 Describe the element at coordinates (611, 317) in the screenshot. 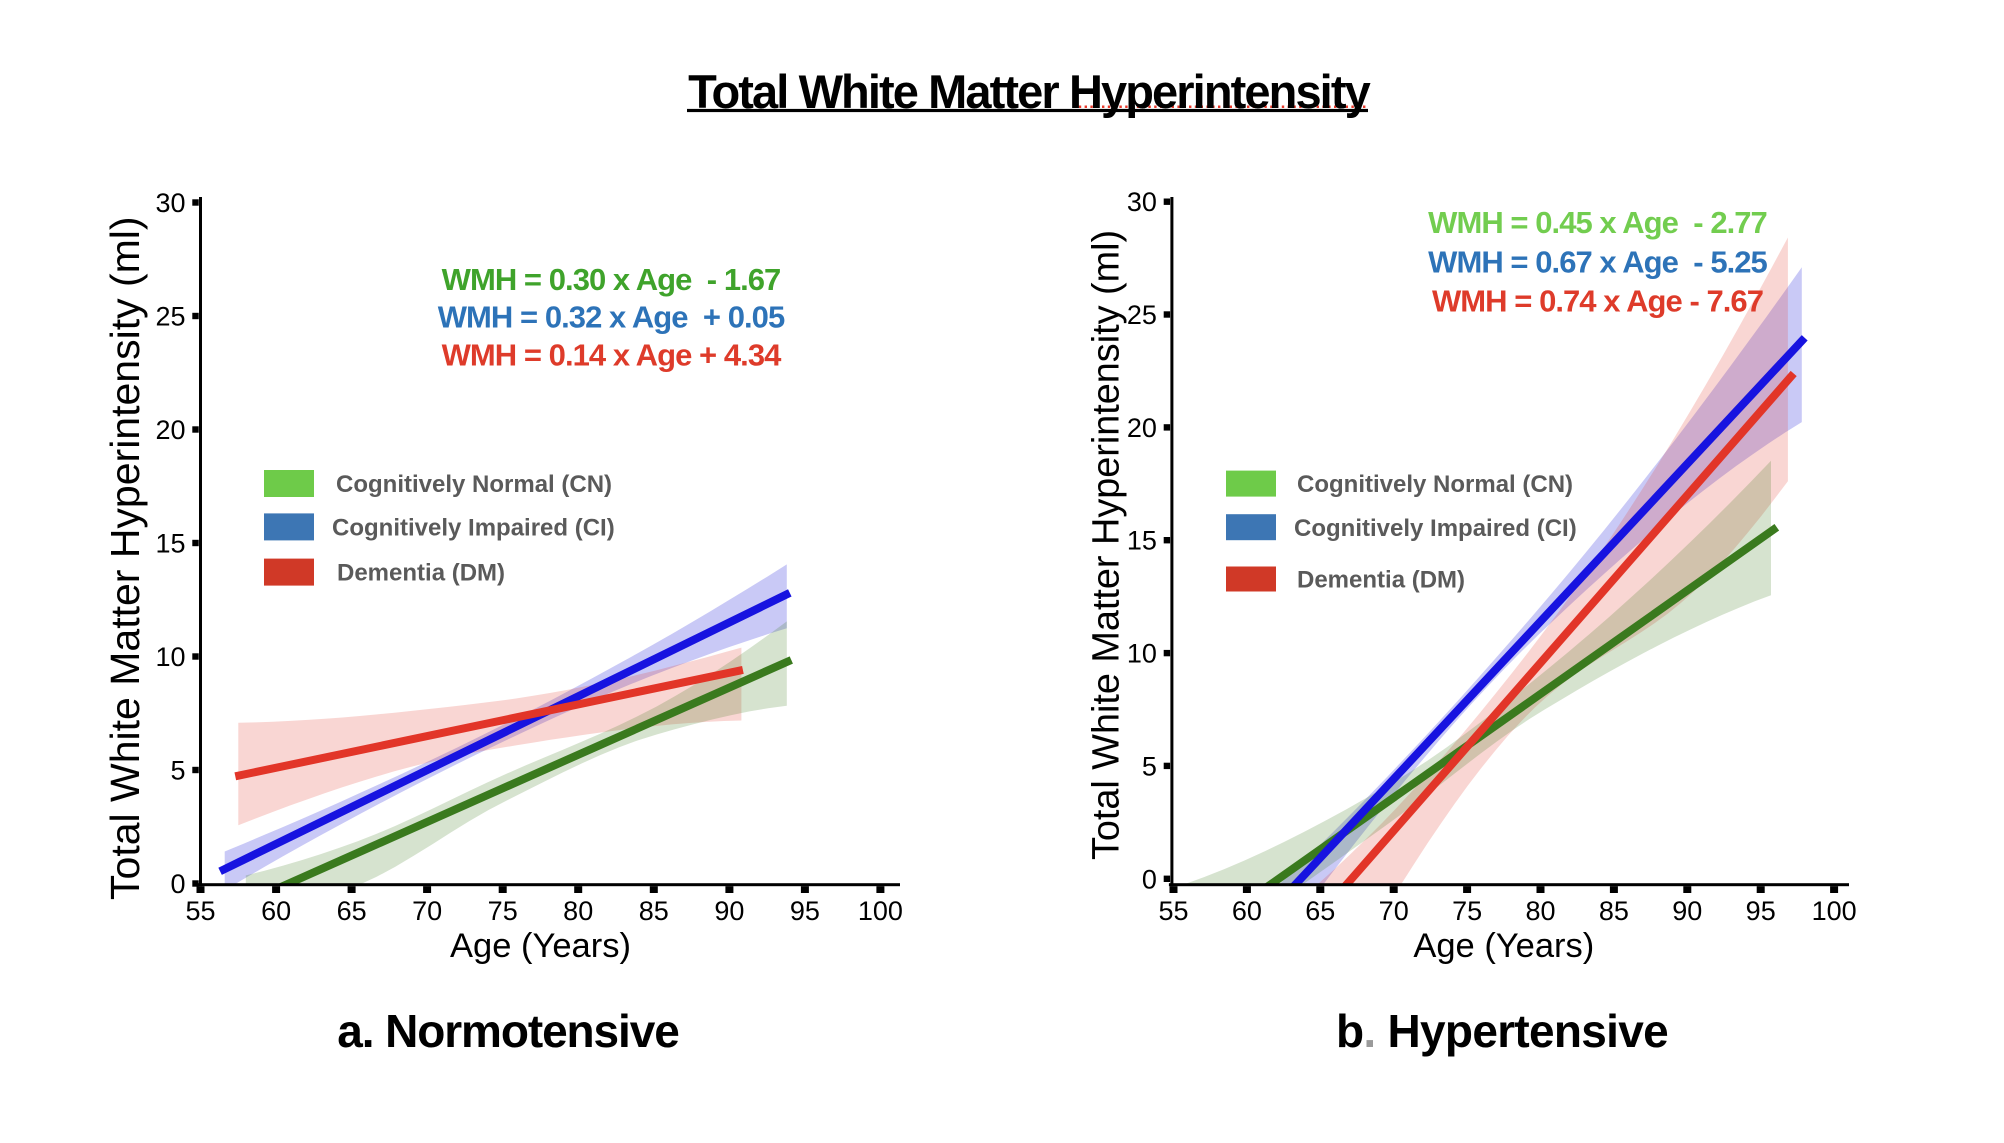

I see `svg-text: WMH = 0.32 x Age + 0.05` at that location.